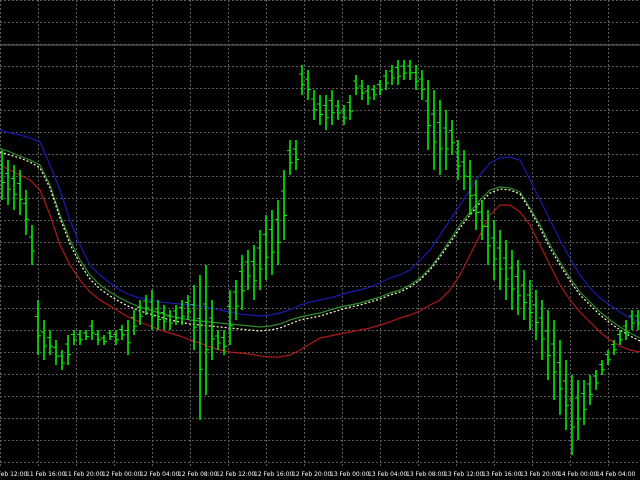  I want to click on x-tick-label: 12 Feb 04:00, so click(160, 474).